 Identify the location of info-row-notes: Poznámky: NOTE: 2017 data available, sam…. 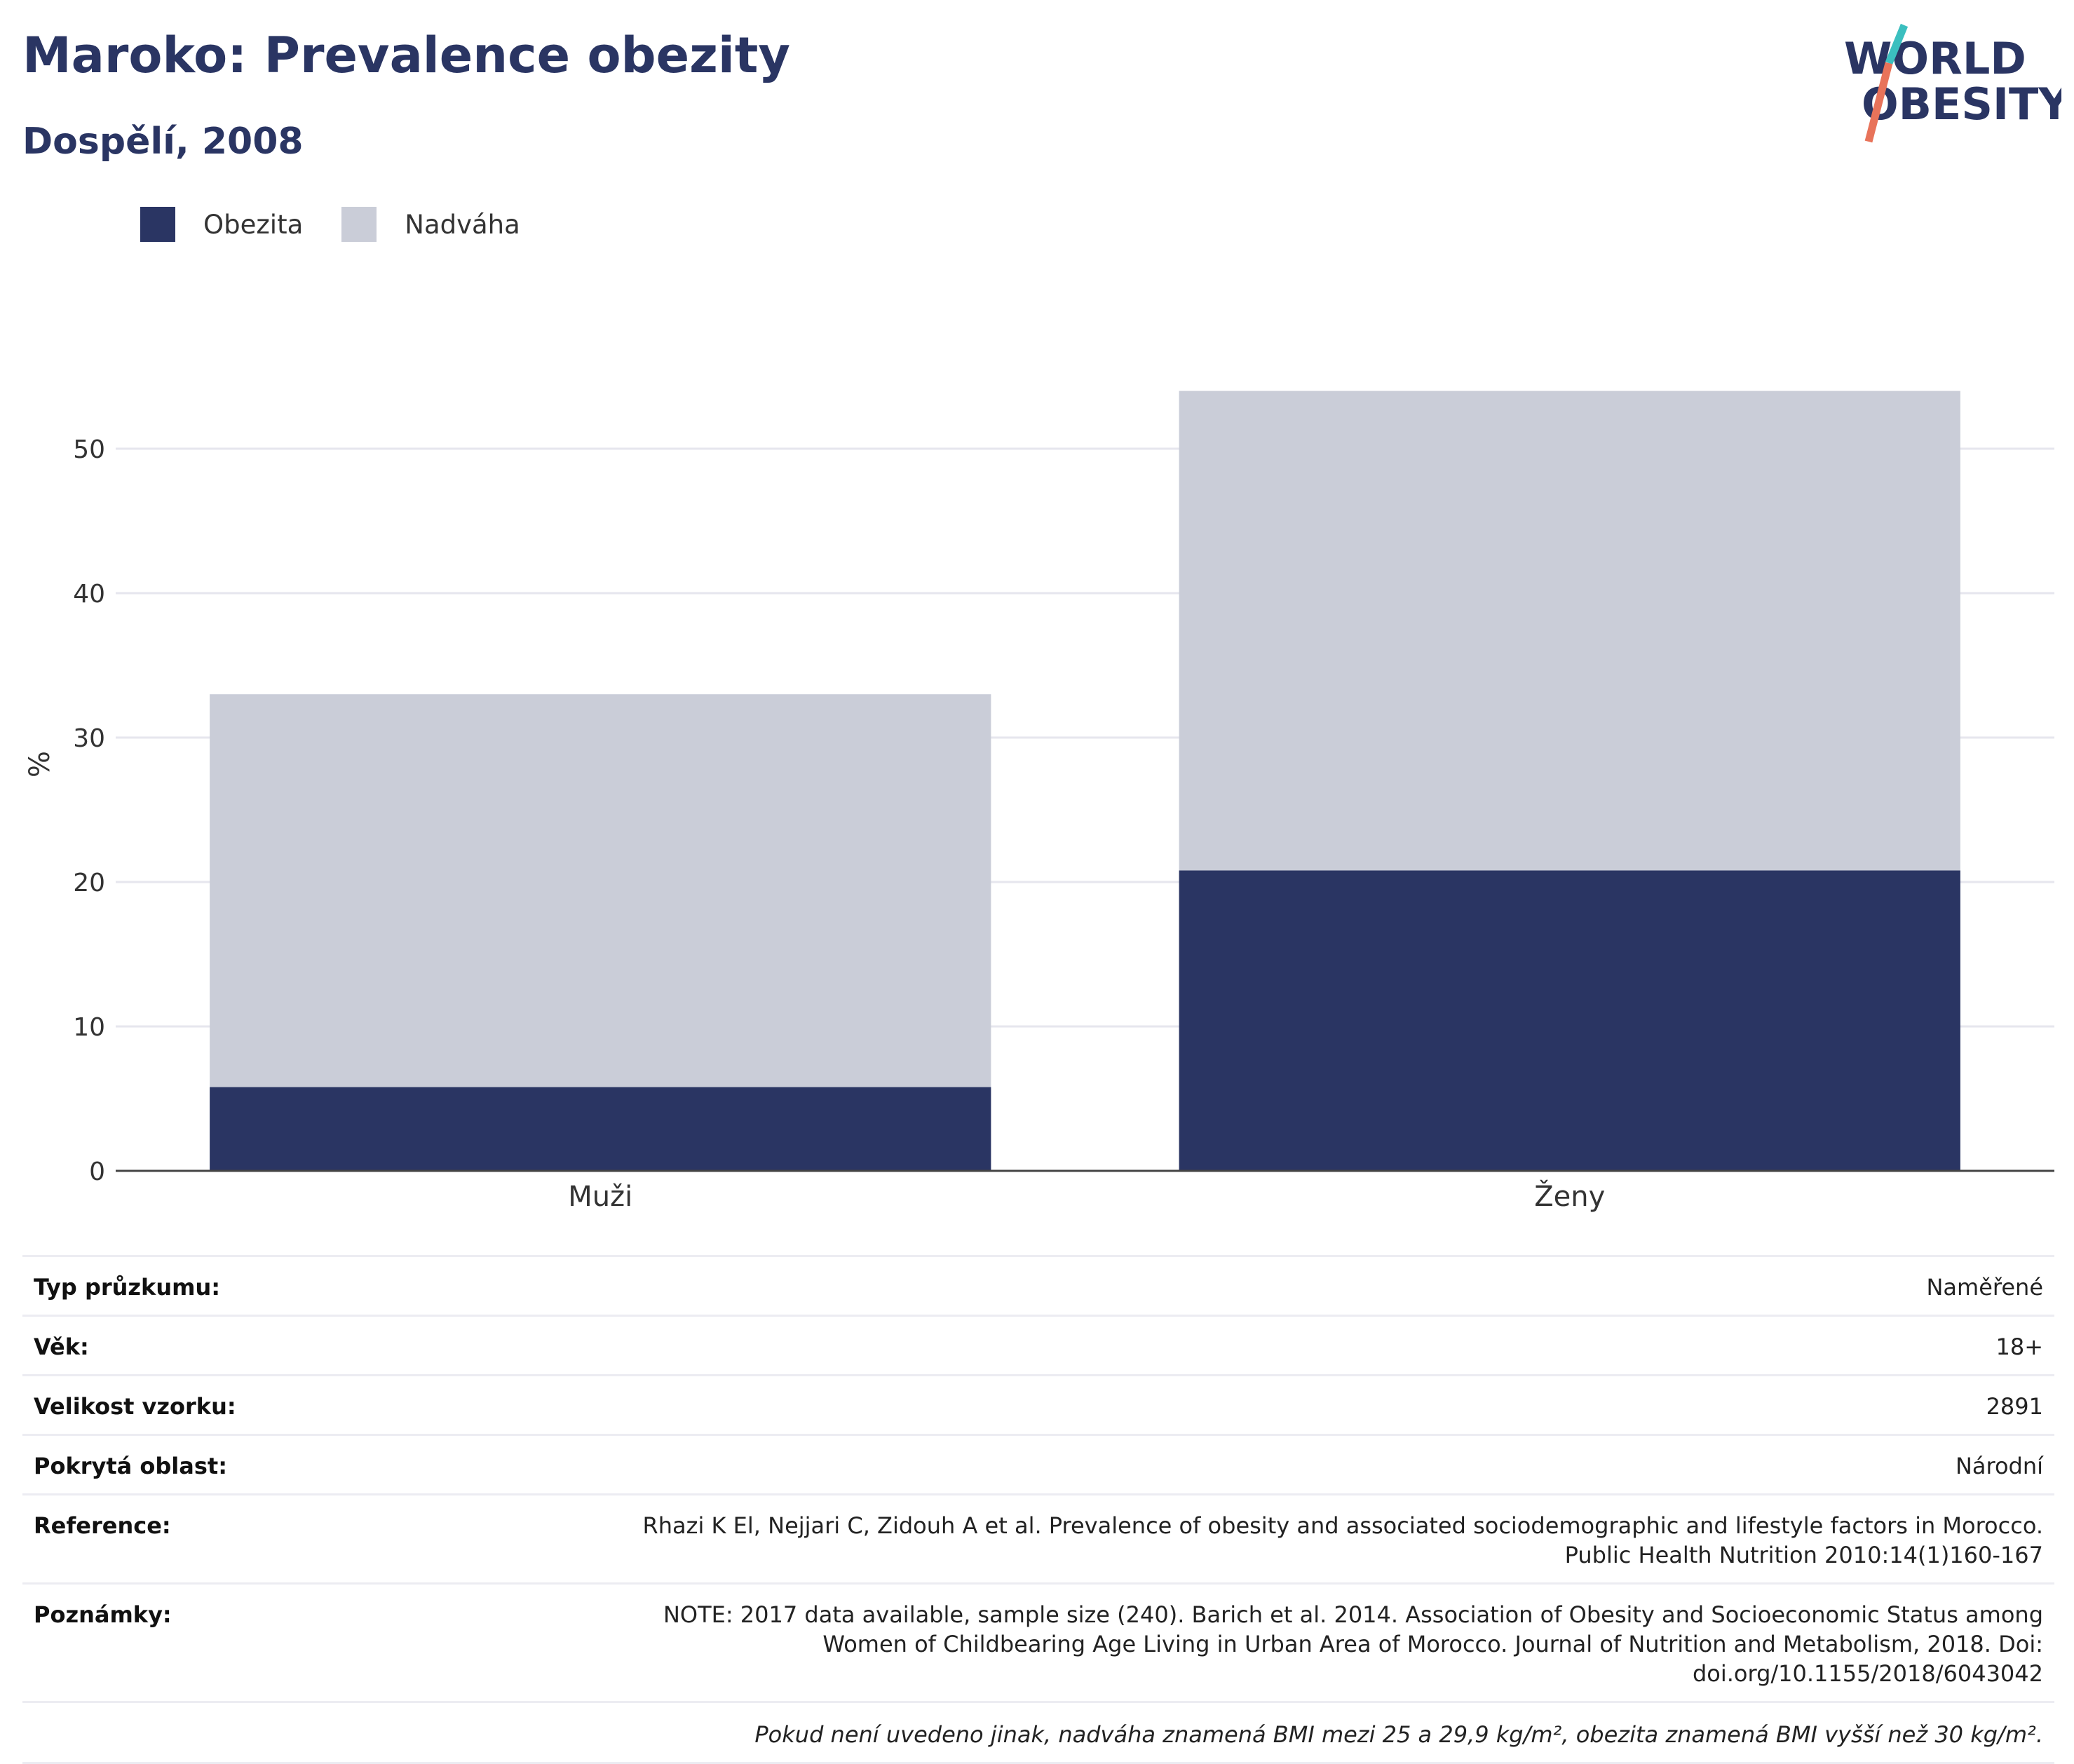
(1038, 1644).